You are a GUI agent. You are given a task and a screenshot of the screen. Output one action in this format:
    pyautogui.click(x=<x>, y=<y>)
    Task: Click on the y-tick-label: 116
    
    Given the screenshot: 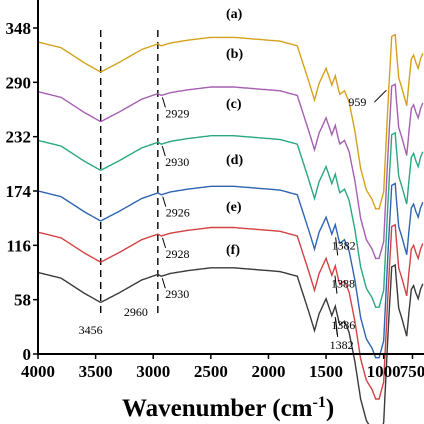 What is the action you would take?
    pyautogui.click(x=18, y=245)
    